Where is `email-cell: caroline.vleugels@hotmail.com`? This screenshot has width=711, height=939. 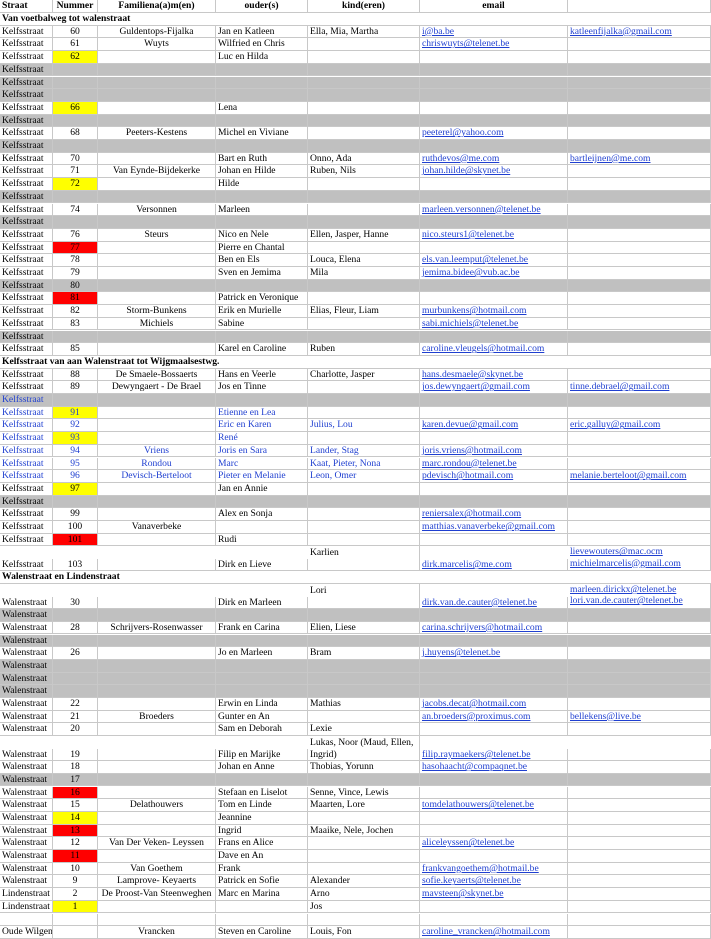 email-cell: caroline.vleugels@hotmail.com is located at coordinates (494, 349).